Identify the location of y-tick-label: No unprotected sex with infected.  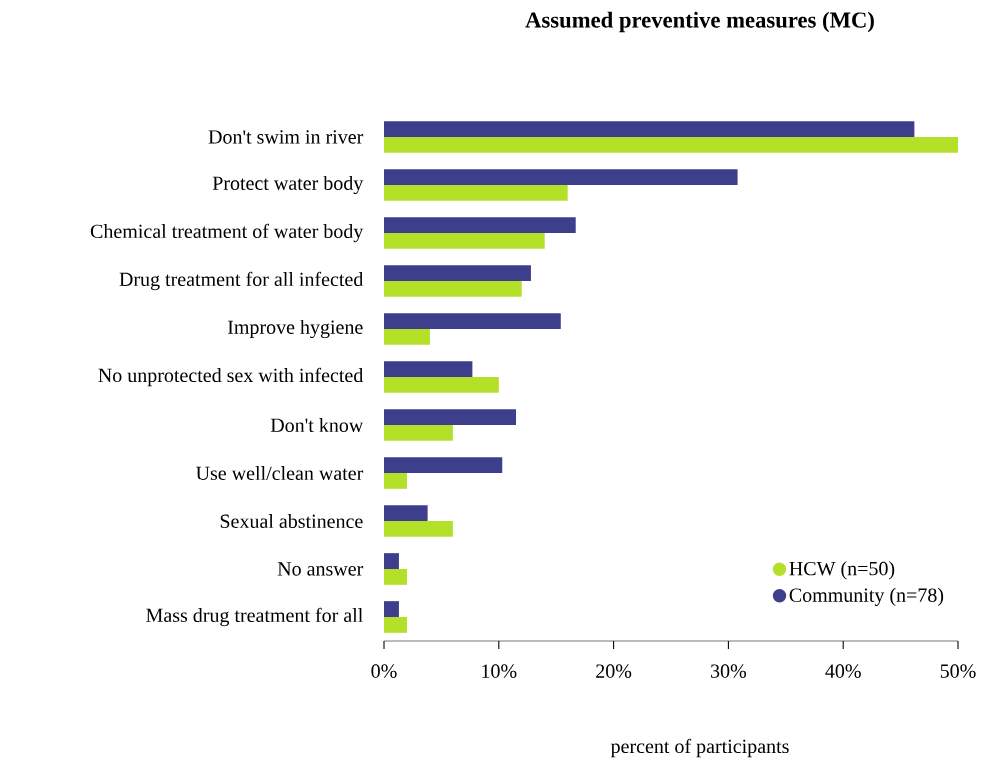
(231, 377).